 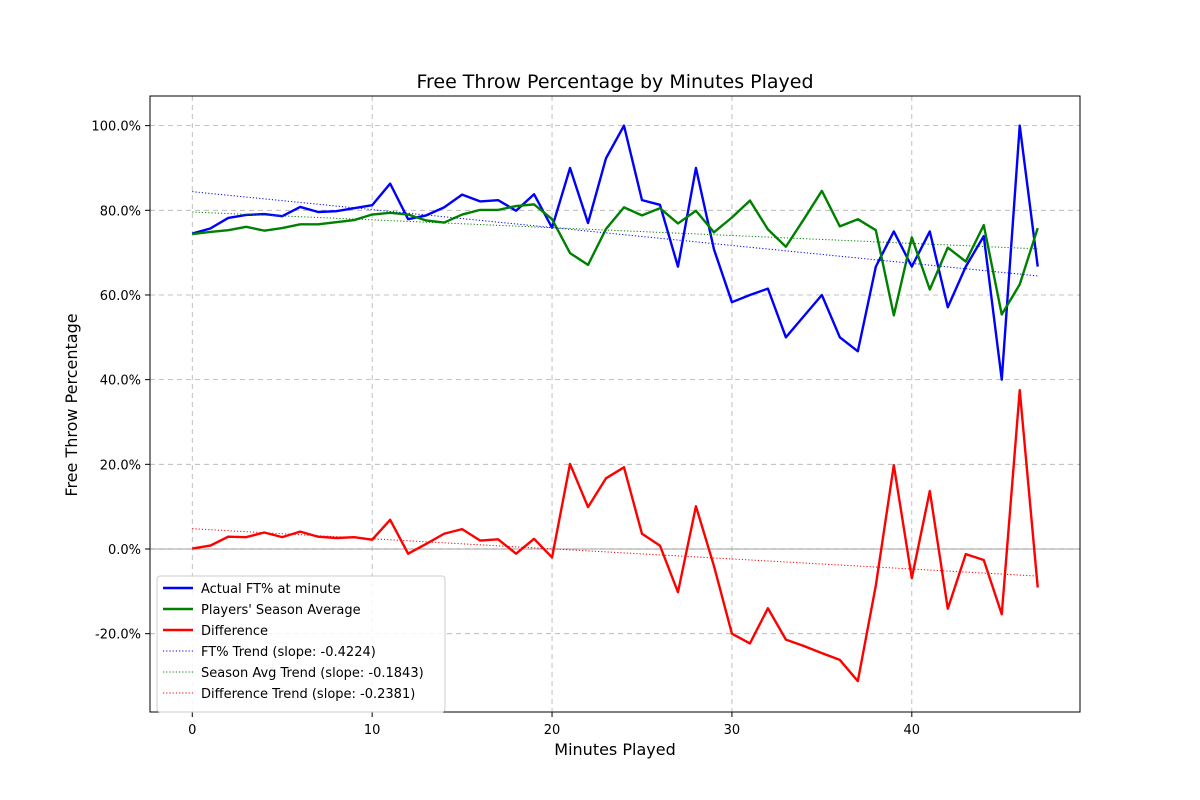 What do you see at coordinates (288, 652) in the screenshot?
I see `legend-label: FT% Trend (slope: -0.4224)` at bounding box center [288, 652].